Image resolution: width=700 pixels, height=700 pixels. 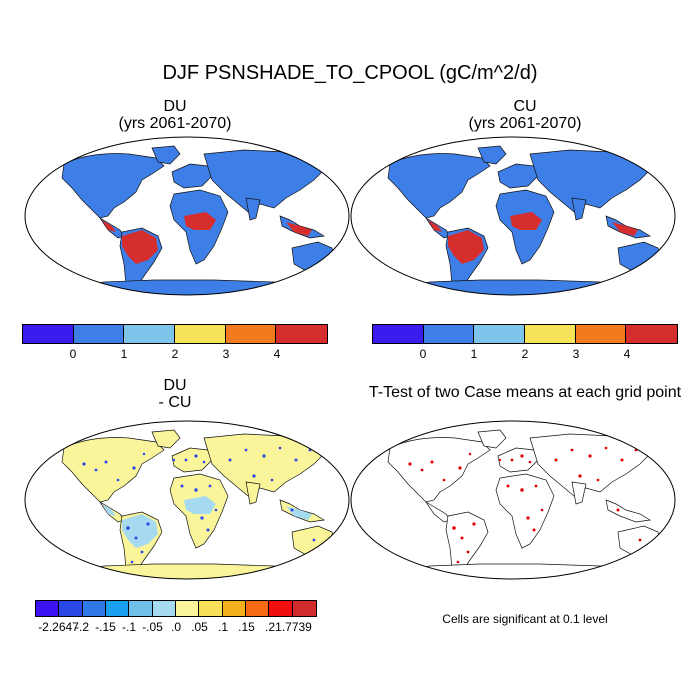 I want to click on du-colorbar-labels: 0 1 2 3 4, so click(x=175, y=355).